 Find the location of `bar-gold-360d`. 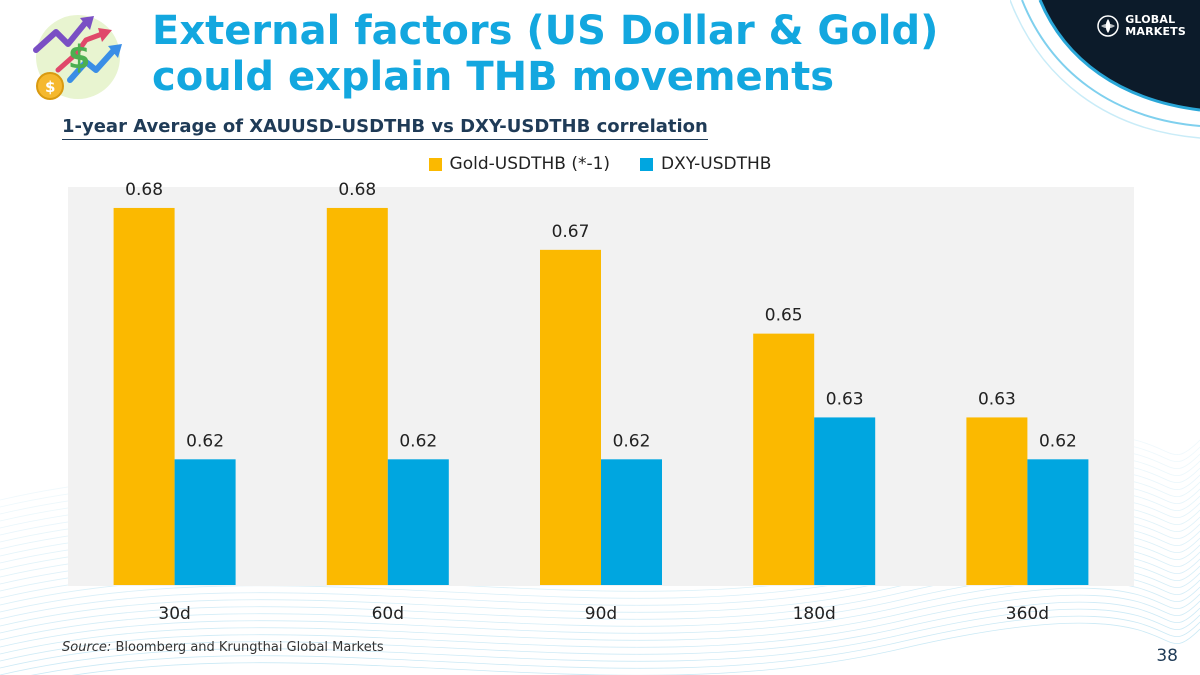

bar-gold-360d is located at coordinates (997, 501).